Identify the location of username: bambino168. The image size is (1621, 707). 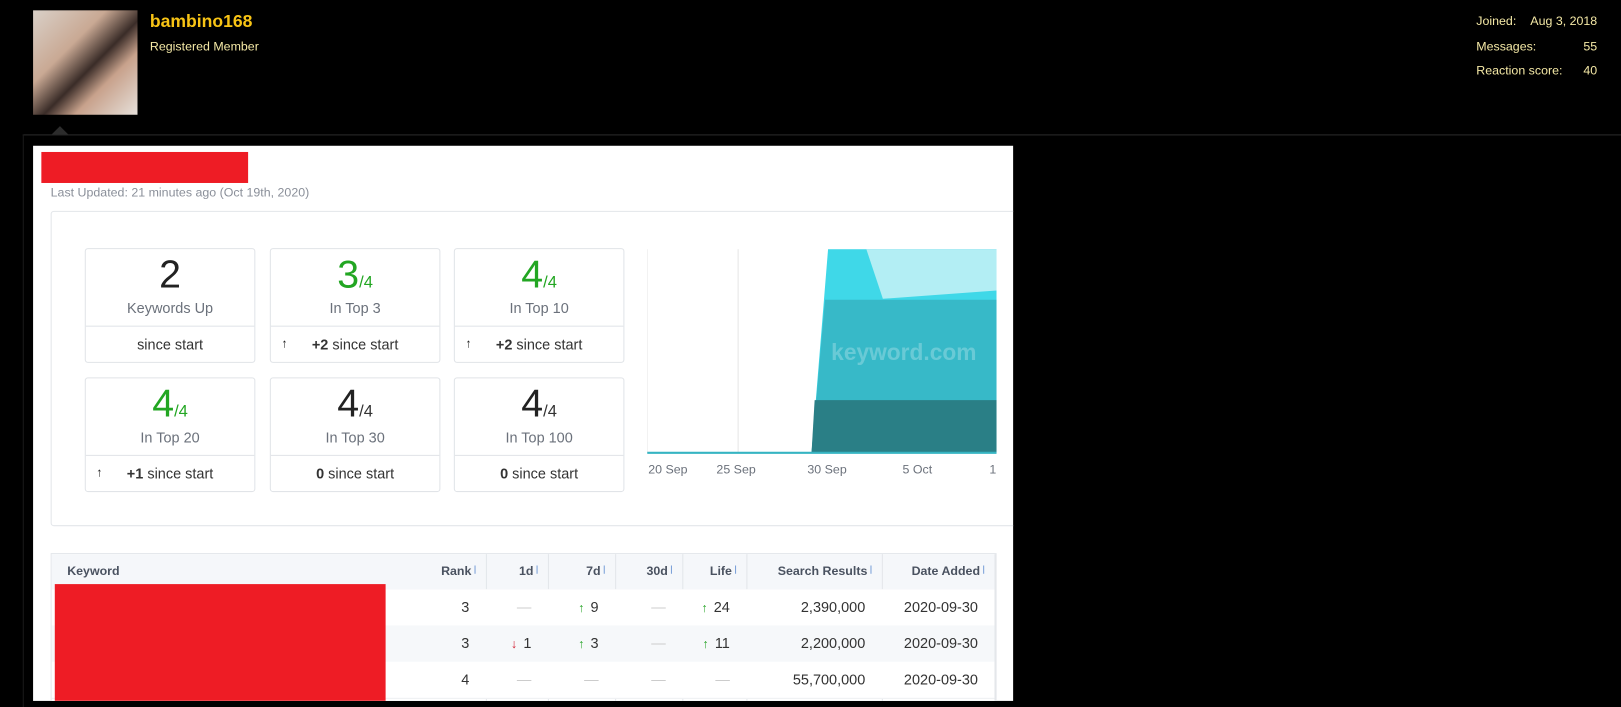
(201, 21).